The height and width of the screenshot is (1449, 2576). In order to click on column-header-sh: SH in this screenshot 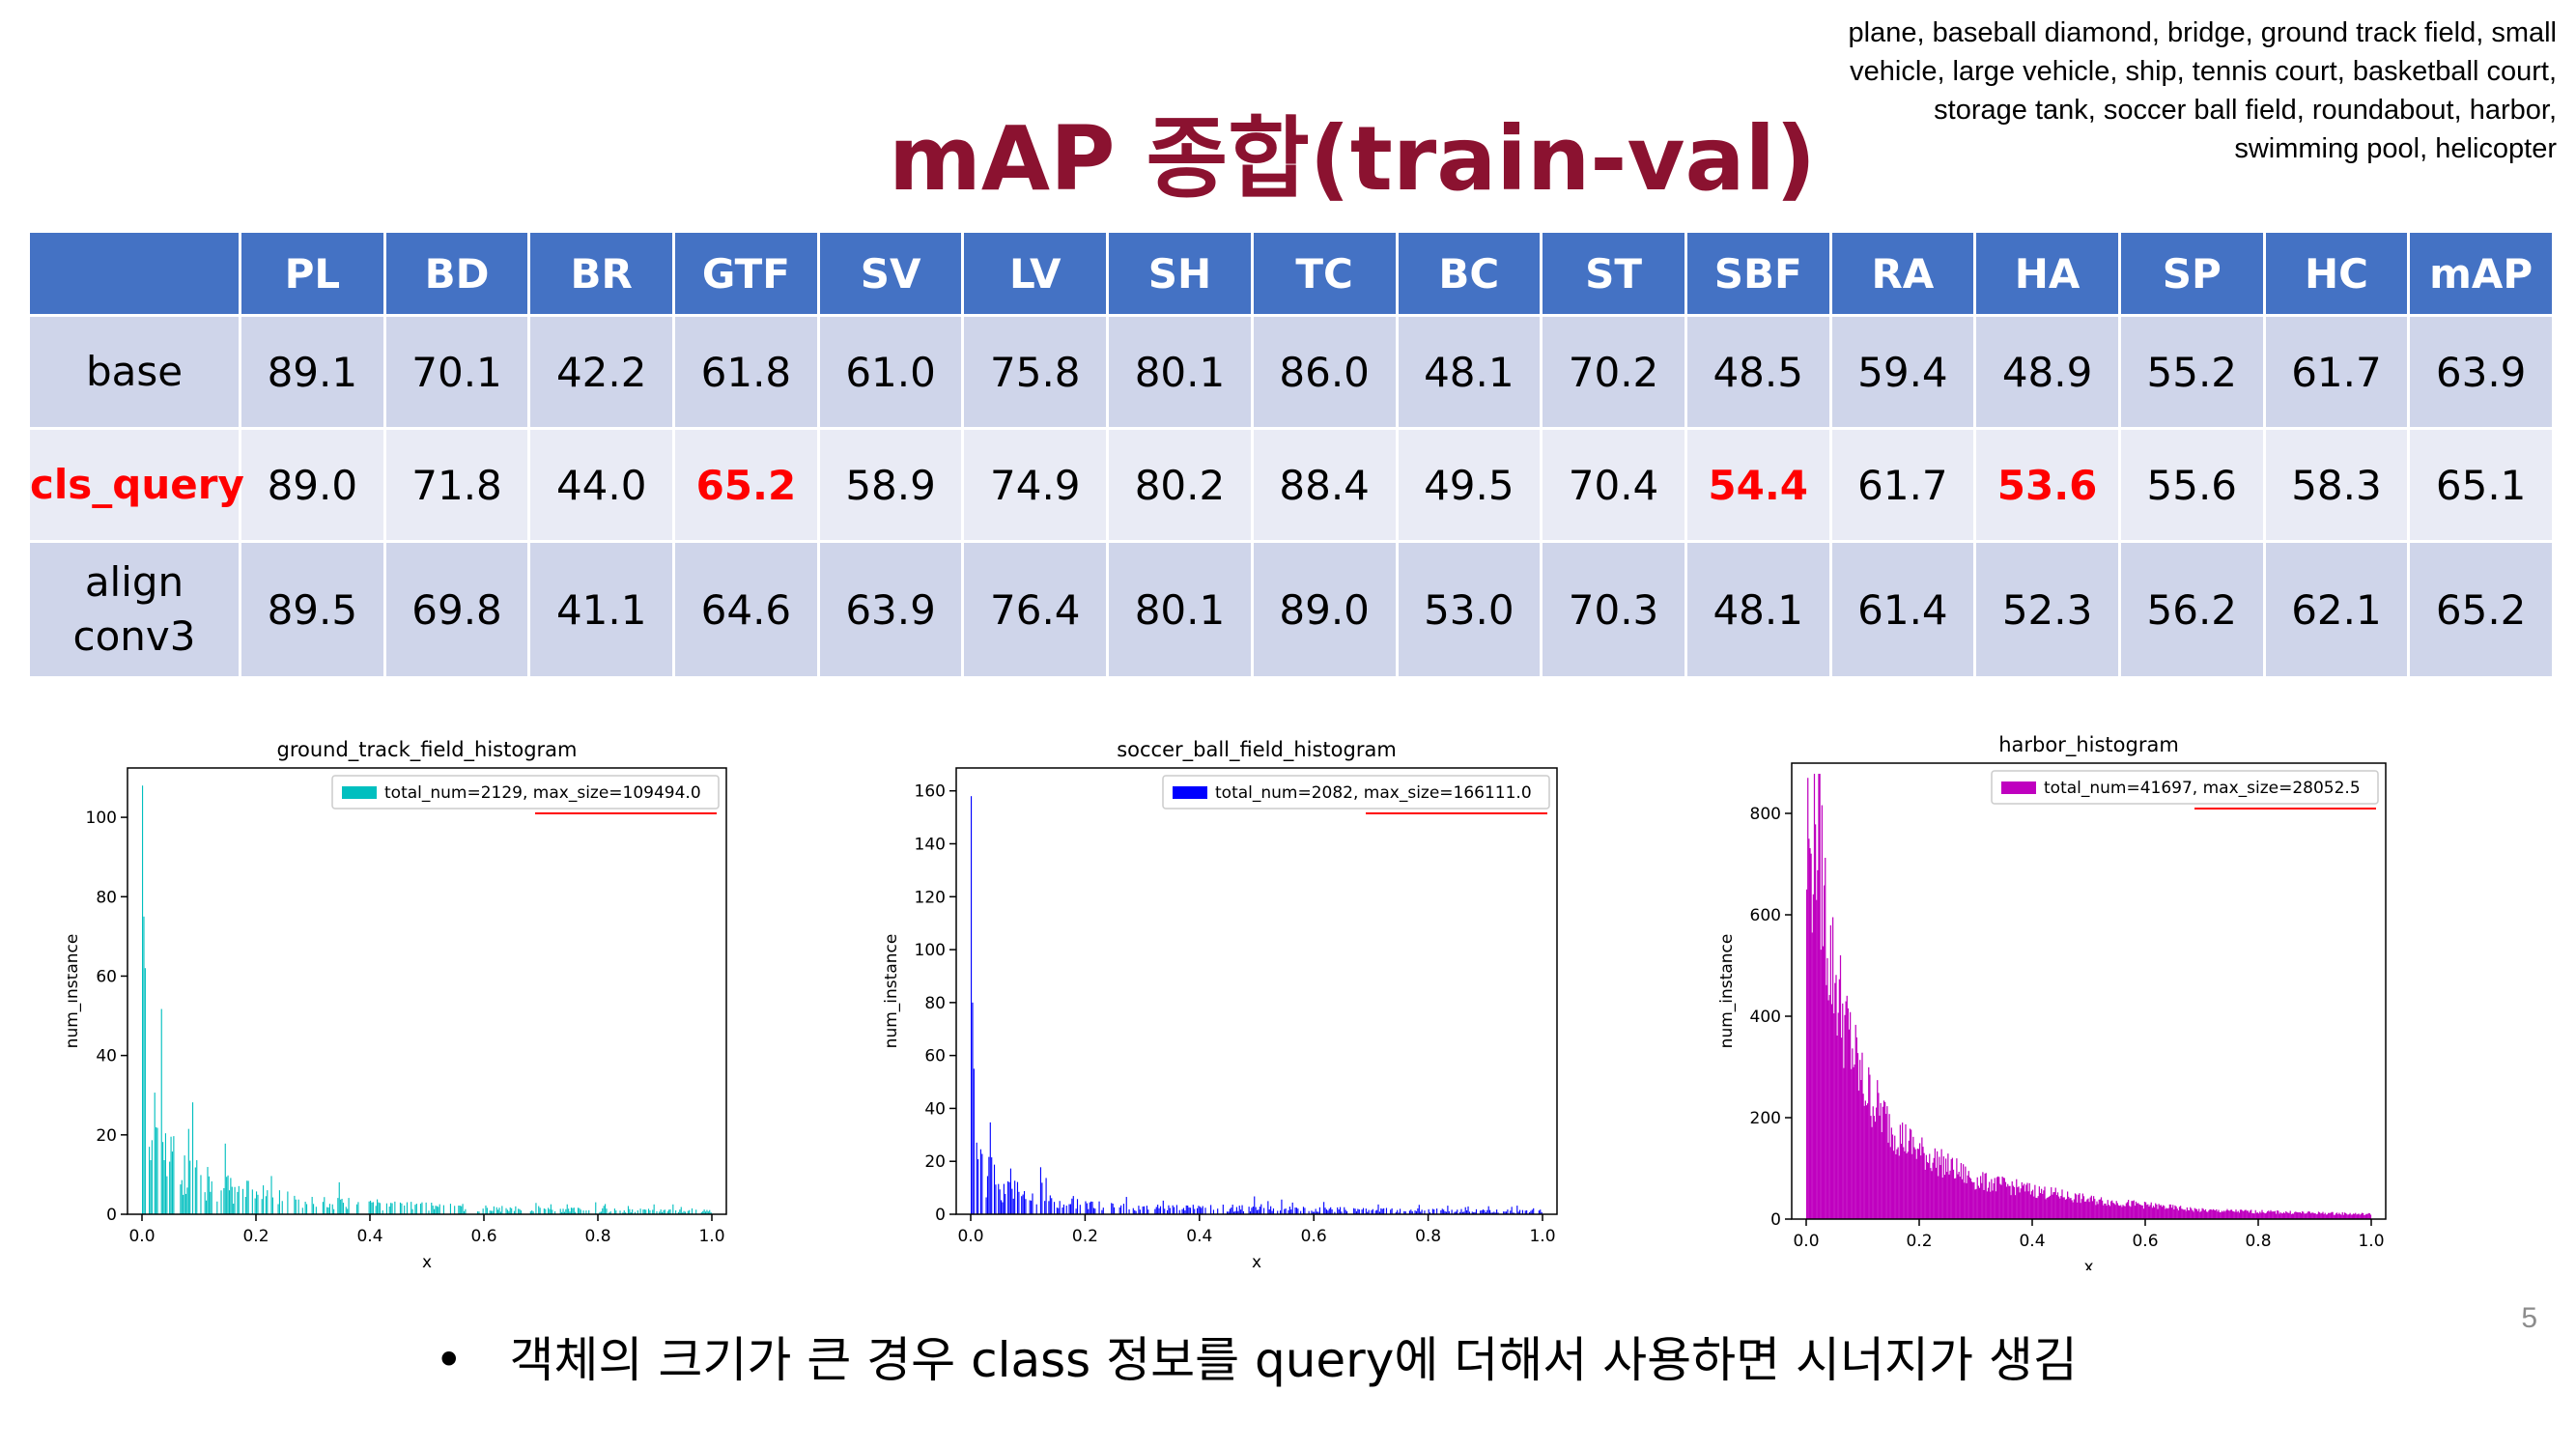, I will do `click(1180, 273)`.